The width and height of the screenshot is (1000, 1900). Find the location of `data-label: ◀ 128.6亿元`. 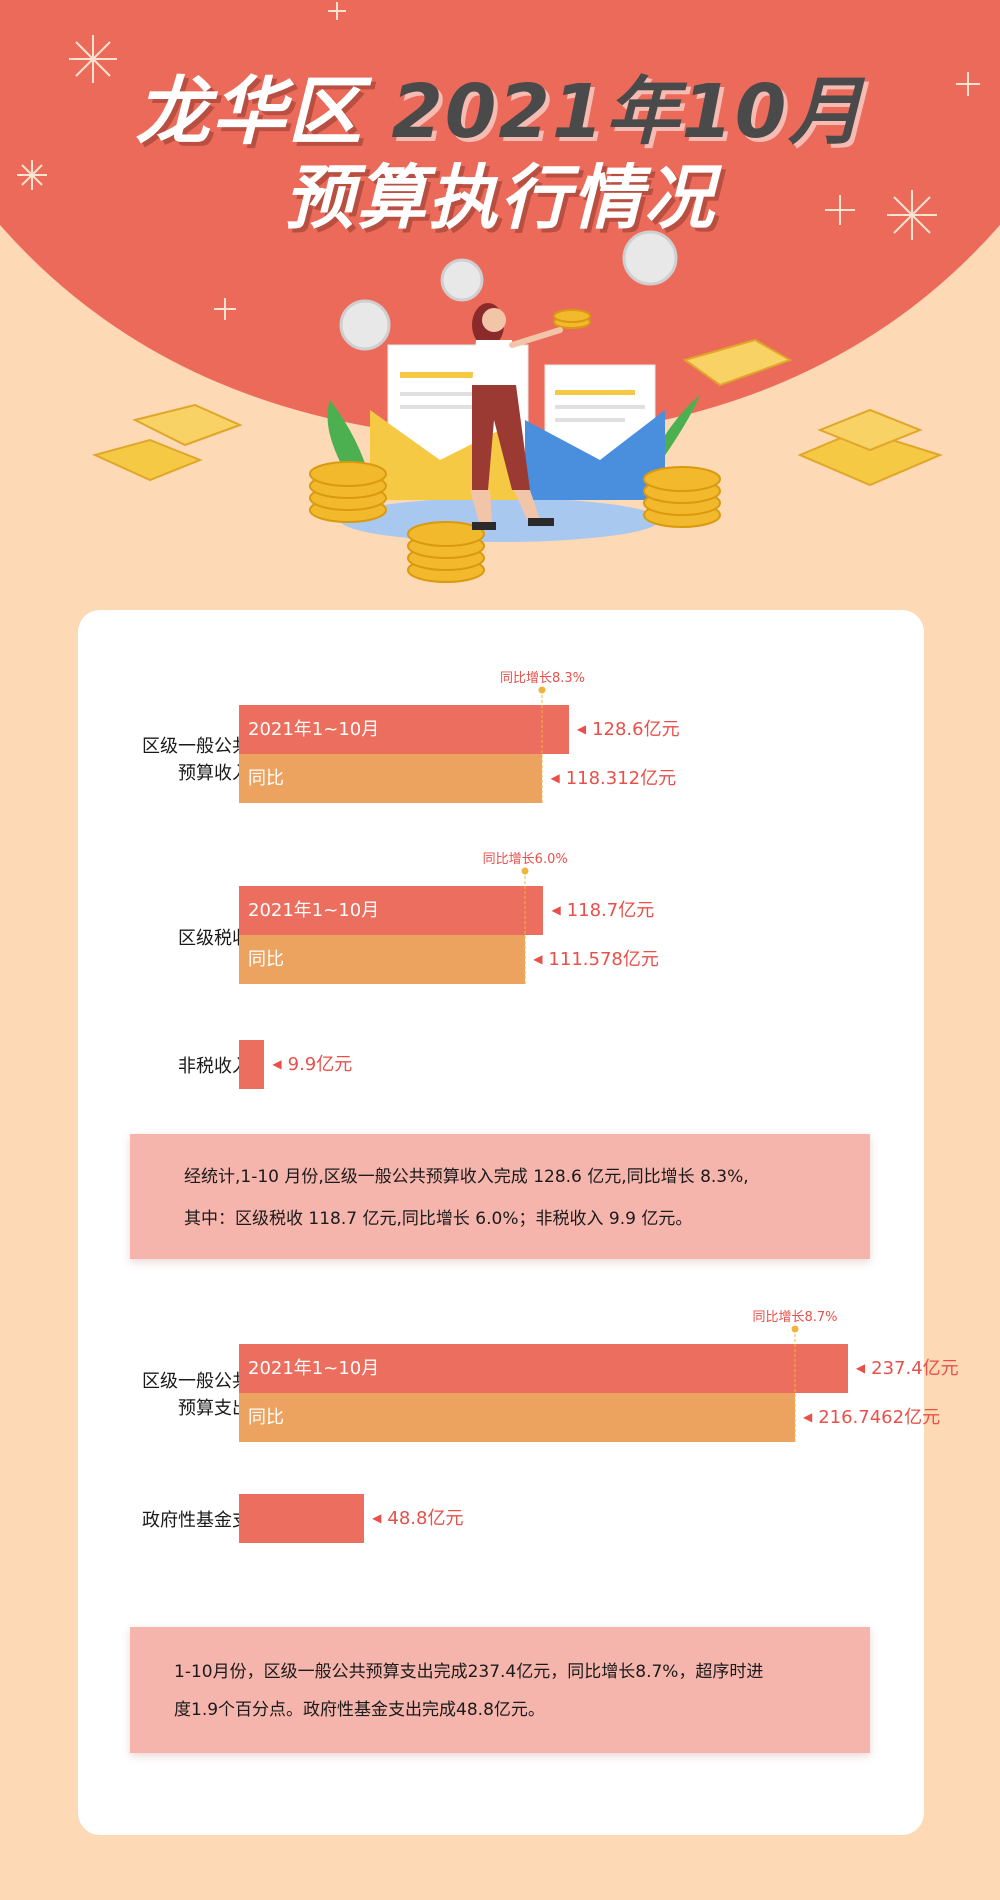

data-label: ◀ 128.6亿元 is located at coordinates (628, 729).